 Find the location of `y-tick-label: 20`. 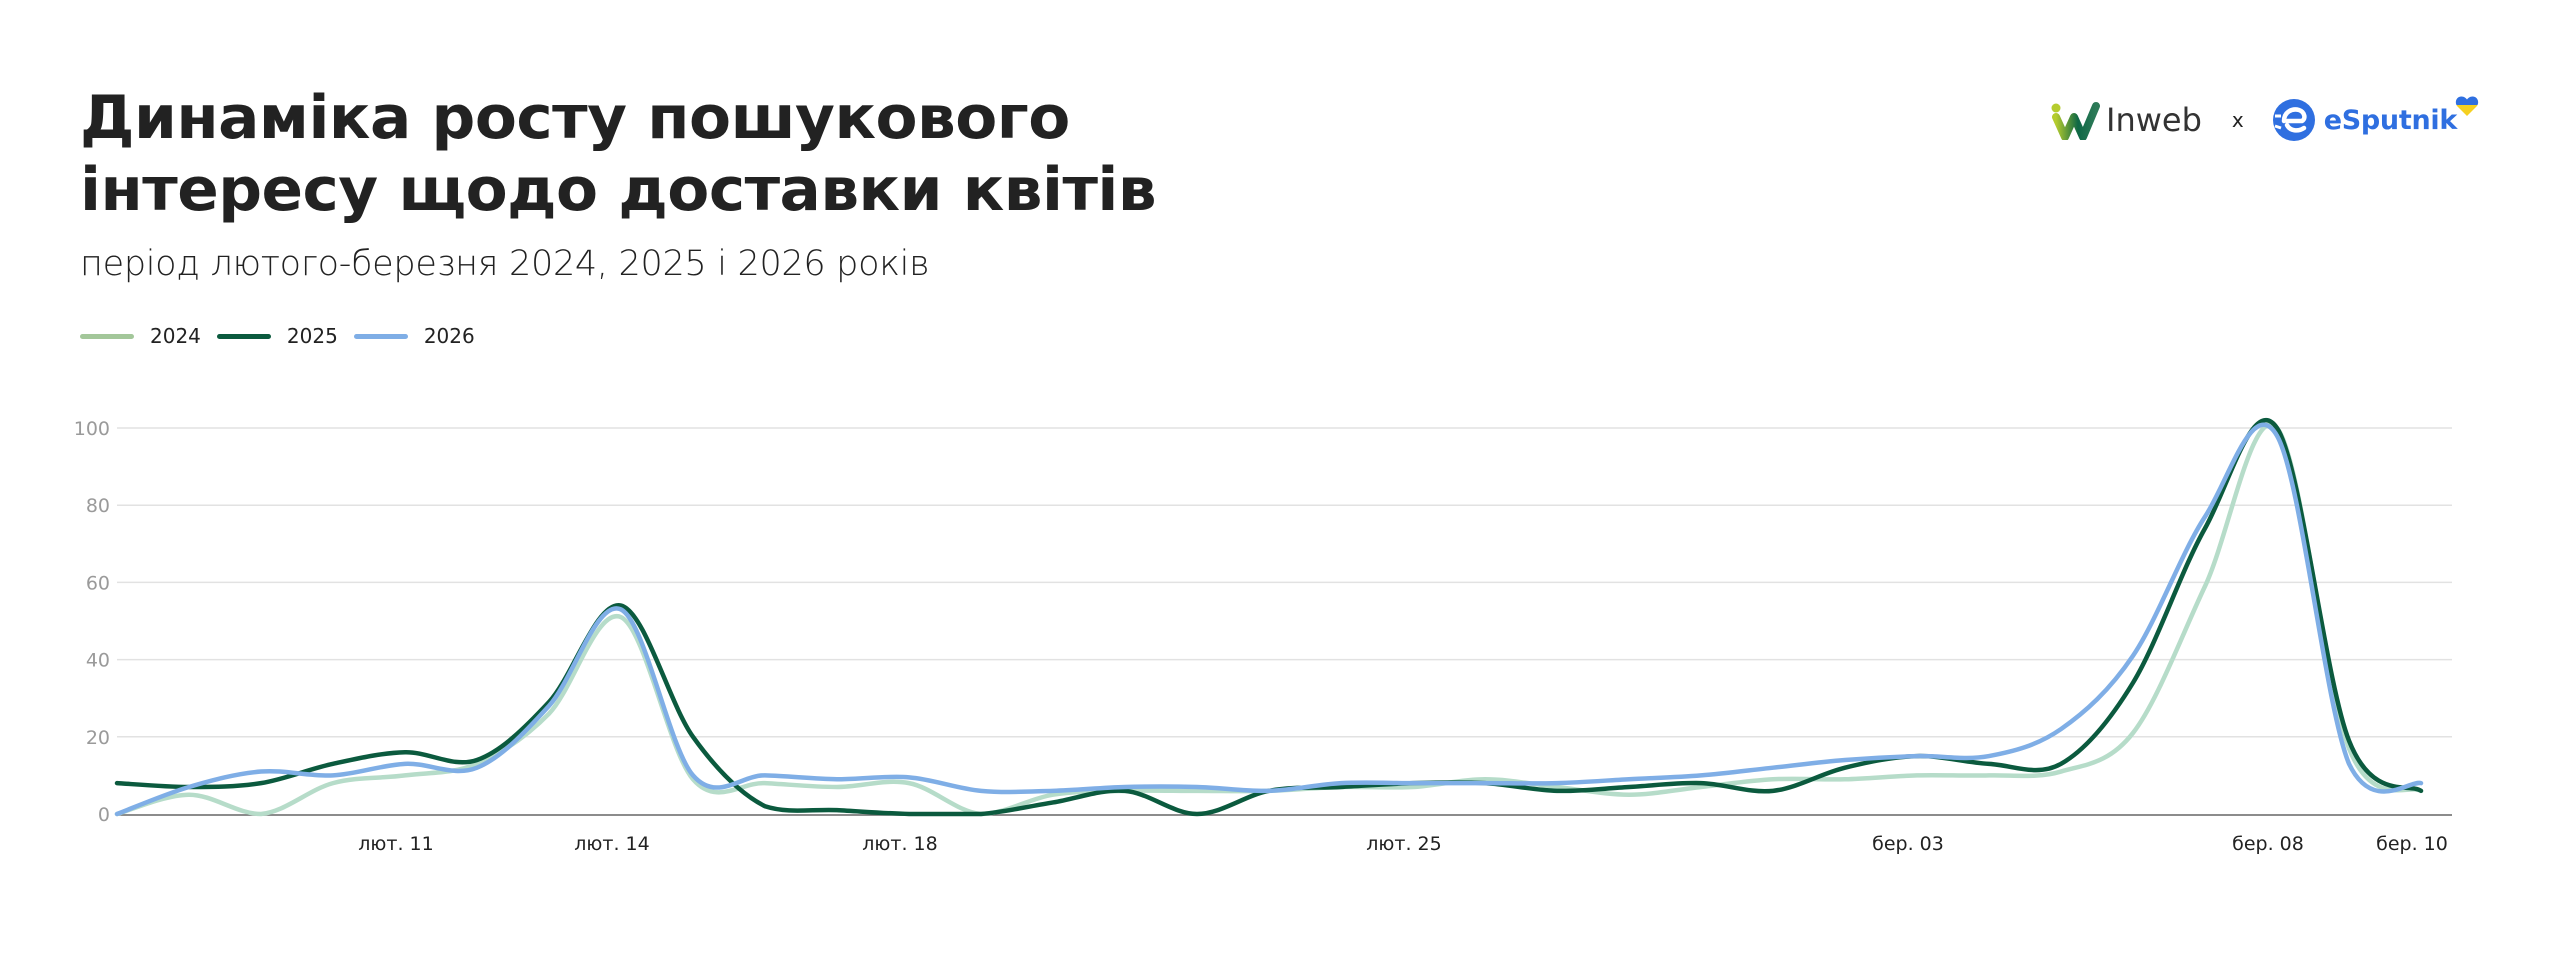

y-tick-label: 20 is located at coordinates (98, 738).